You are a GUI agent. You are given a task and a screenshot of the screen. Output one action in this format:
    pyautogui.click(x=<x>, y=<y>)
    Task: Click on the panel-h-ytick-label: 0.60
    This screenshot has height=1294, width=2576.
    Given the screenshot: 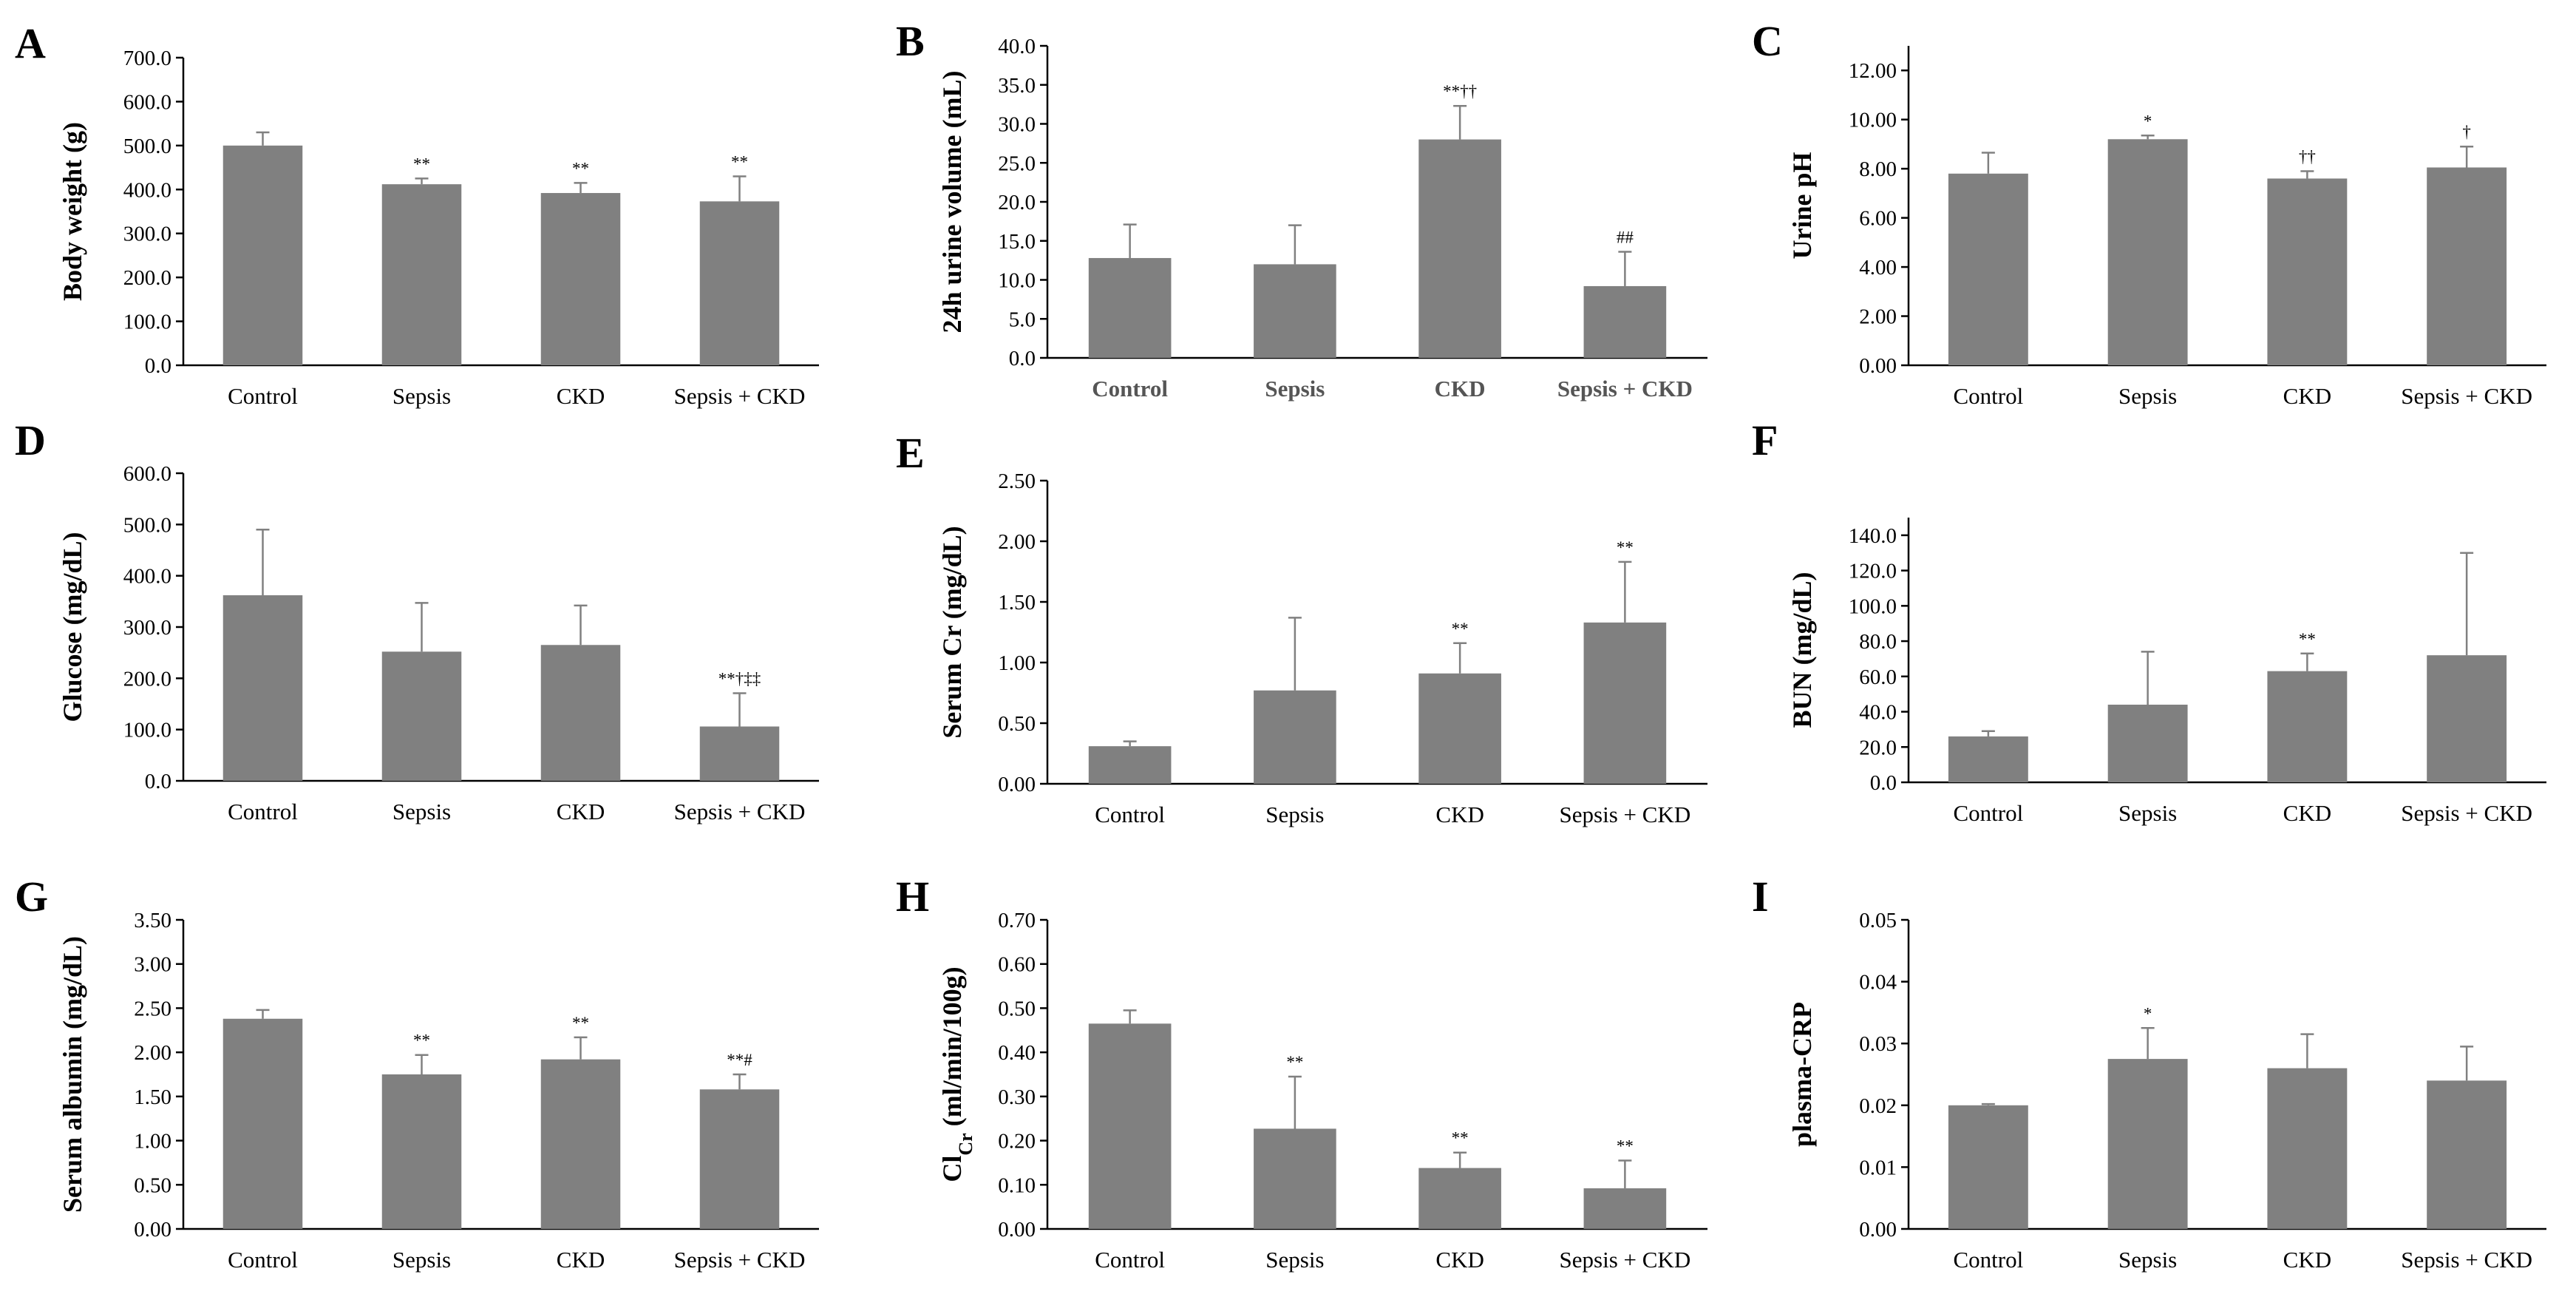 What is the action you would take?
    pyautogui.click(x=1017, y=965)
    